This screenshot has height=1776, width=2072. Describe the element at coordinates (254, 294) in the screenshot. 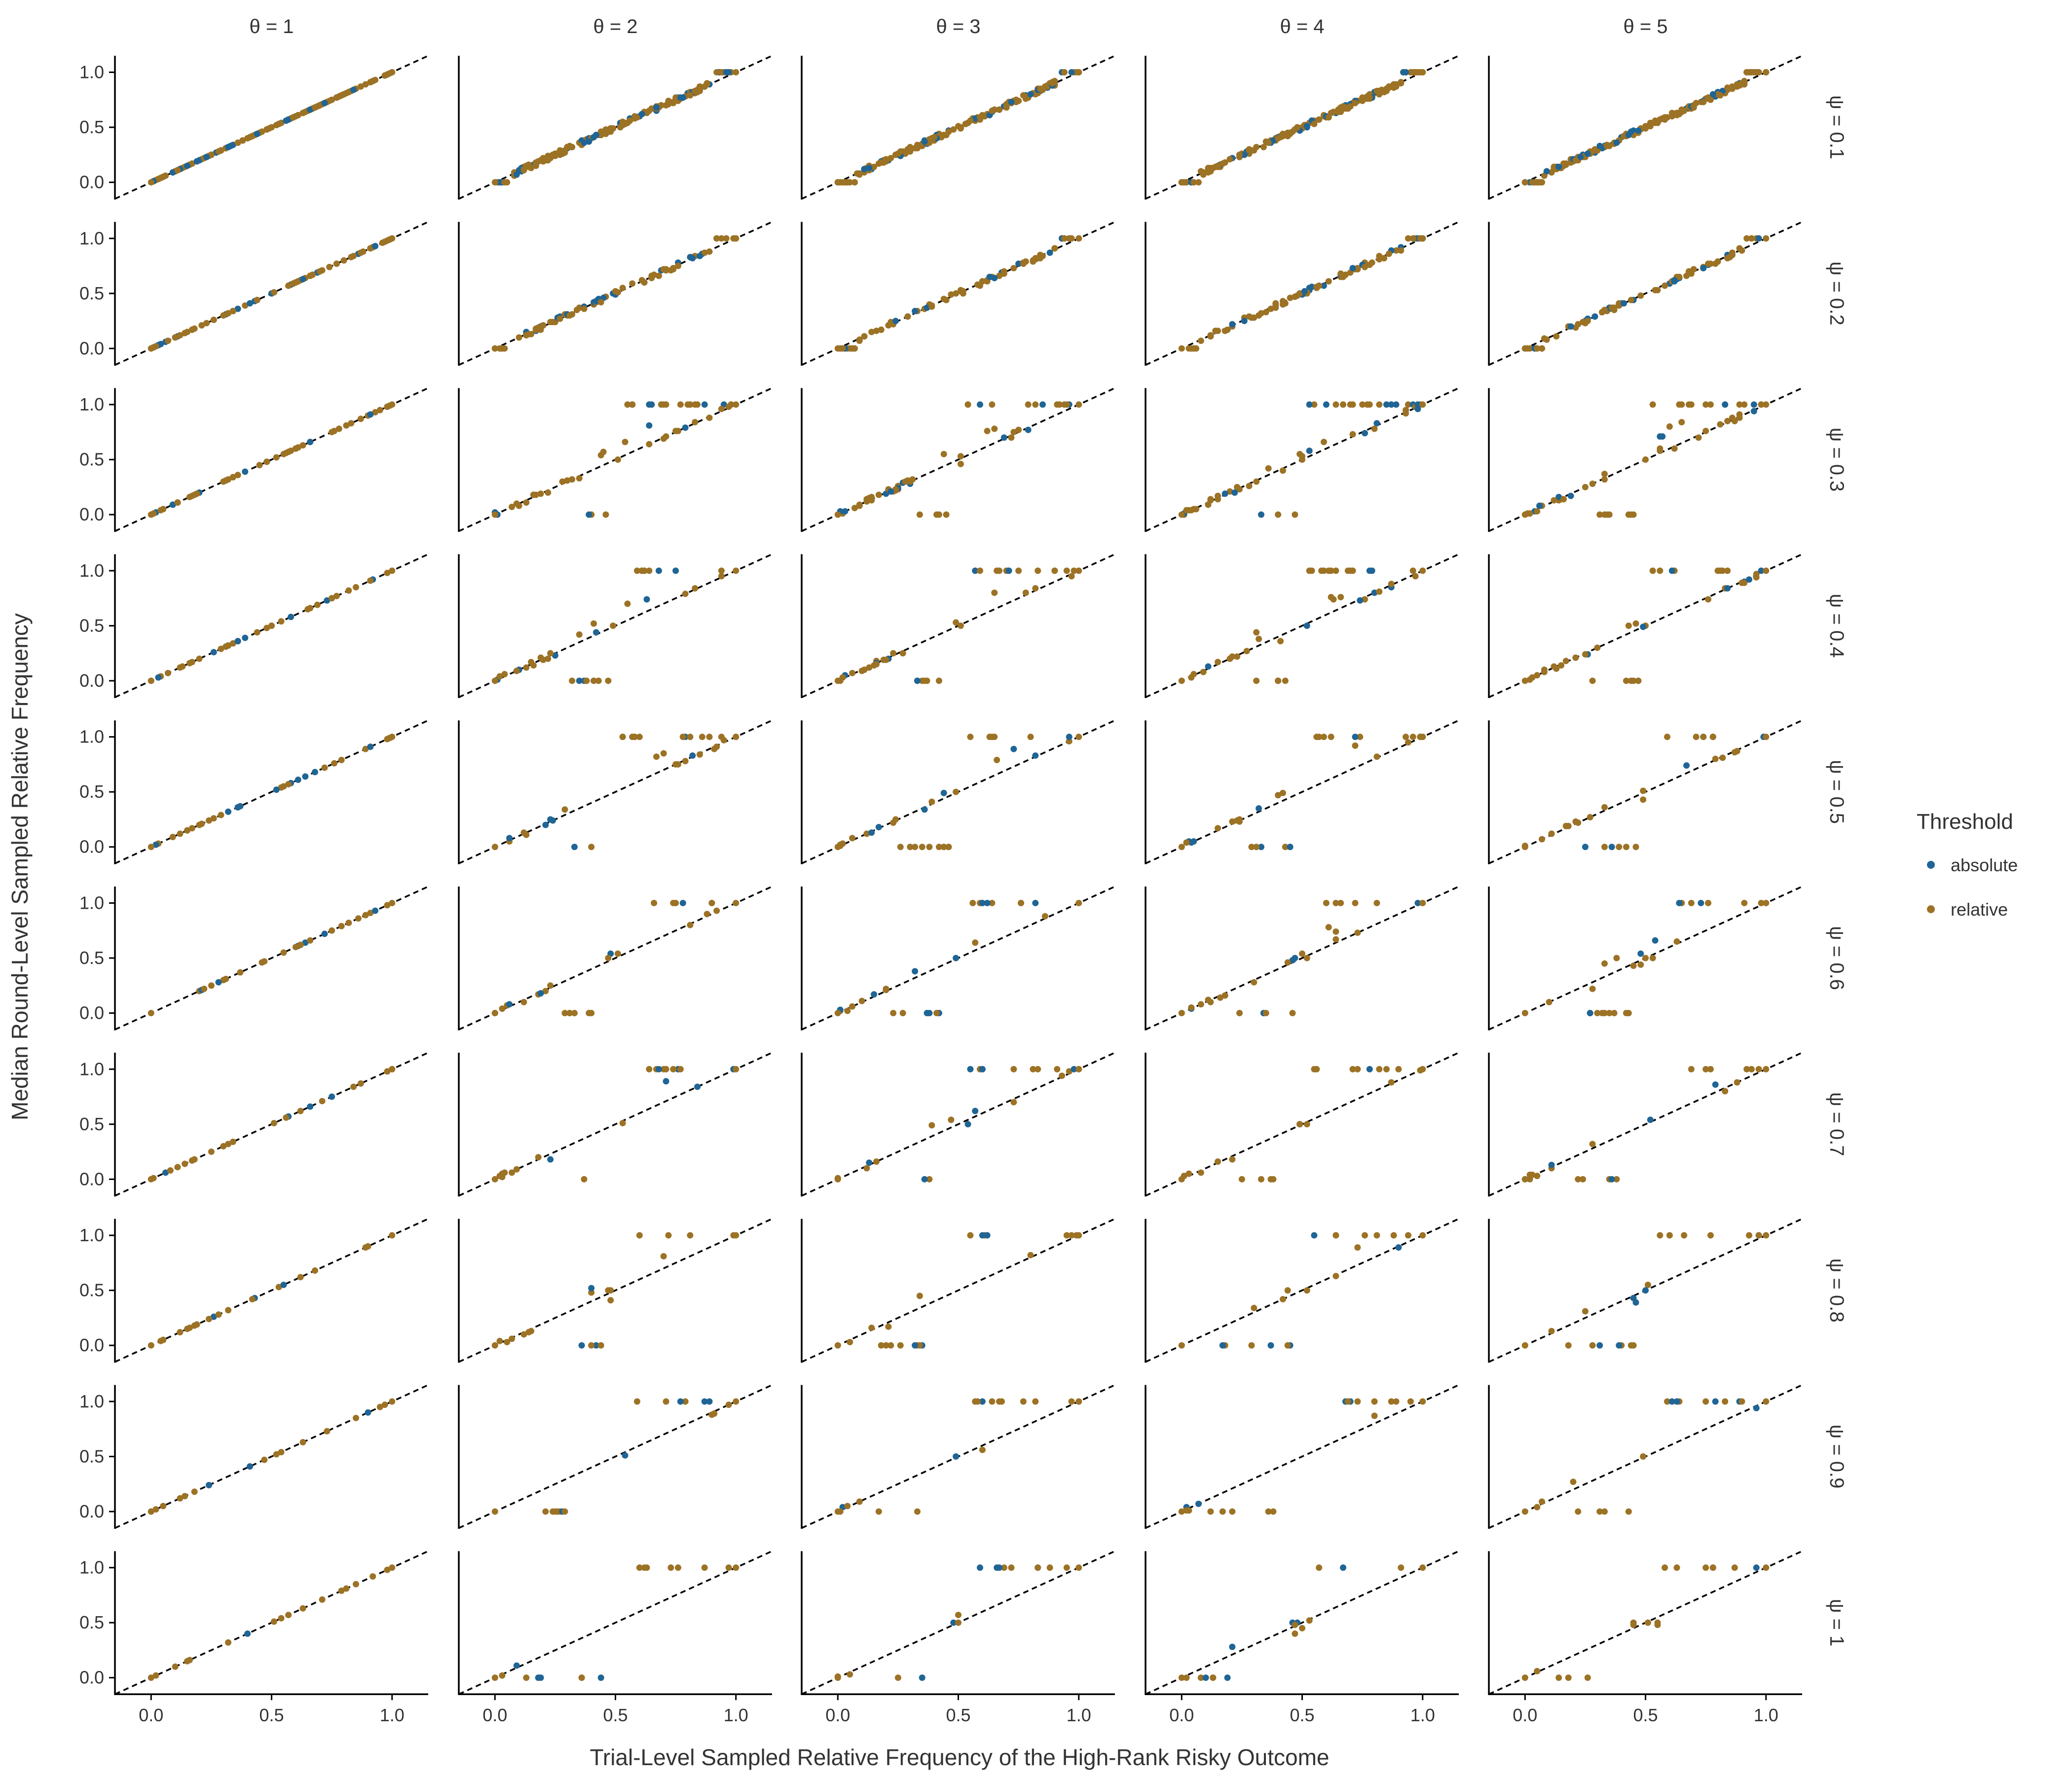

I see `facet-panel-r2-c1: 0.0 0.5 1.0` at that location.